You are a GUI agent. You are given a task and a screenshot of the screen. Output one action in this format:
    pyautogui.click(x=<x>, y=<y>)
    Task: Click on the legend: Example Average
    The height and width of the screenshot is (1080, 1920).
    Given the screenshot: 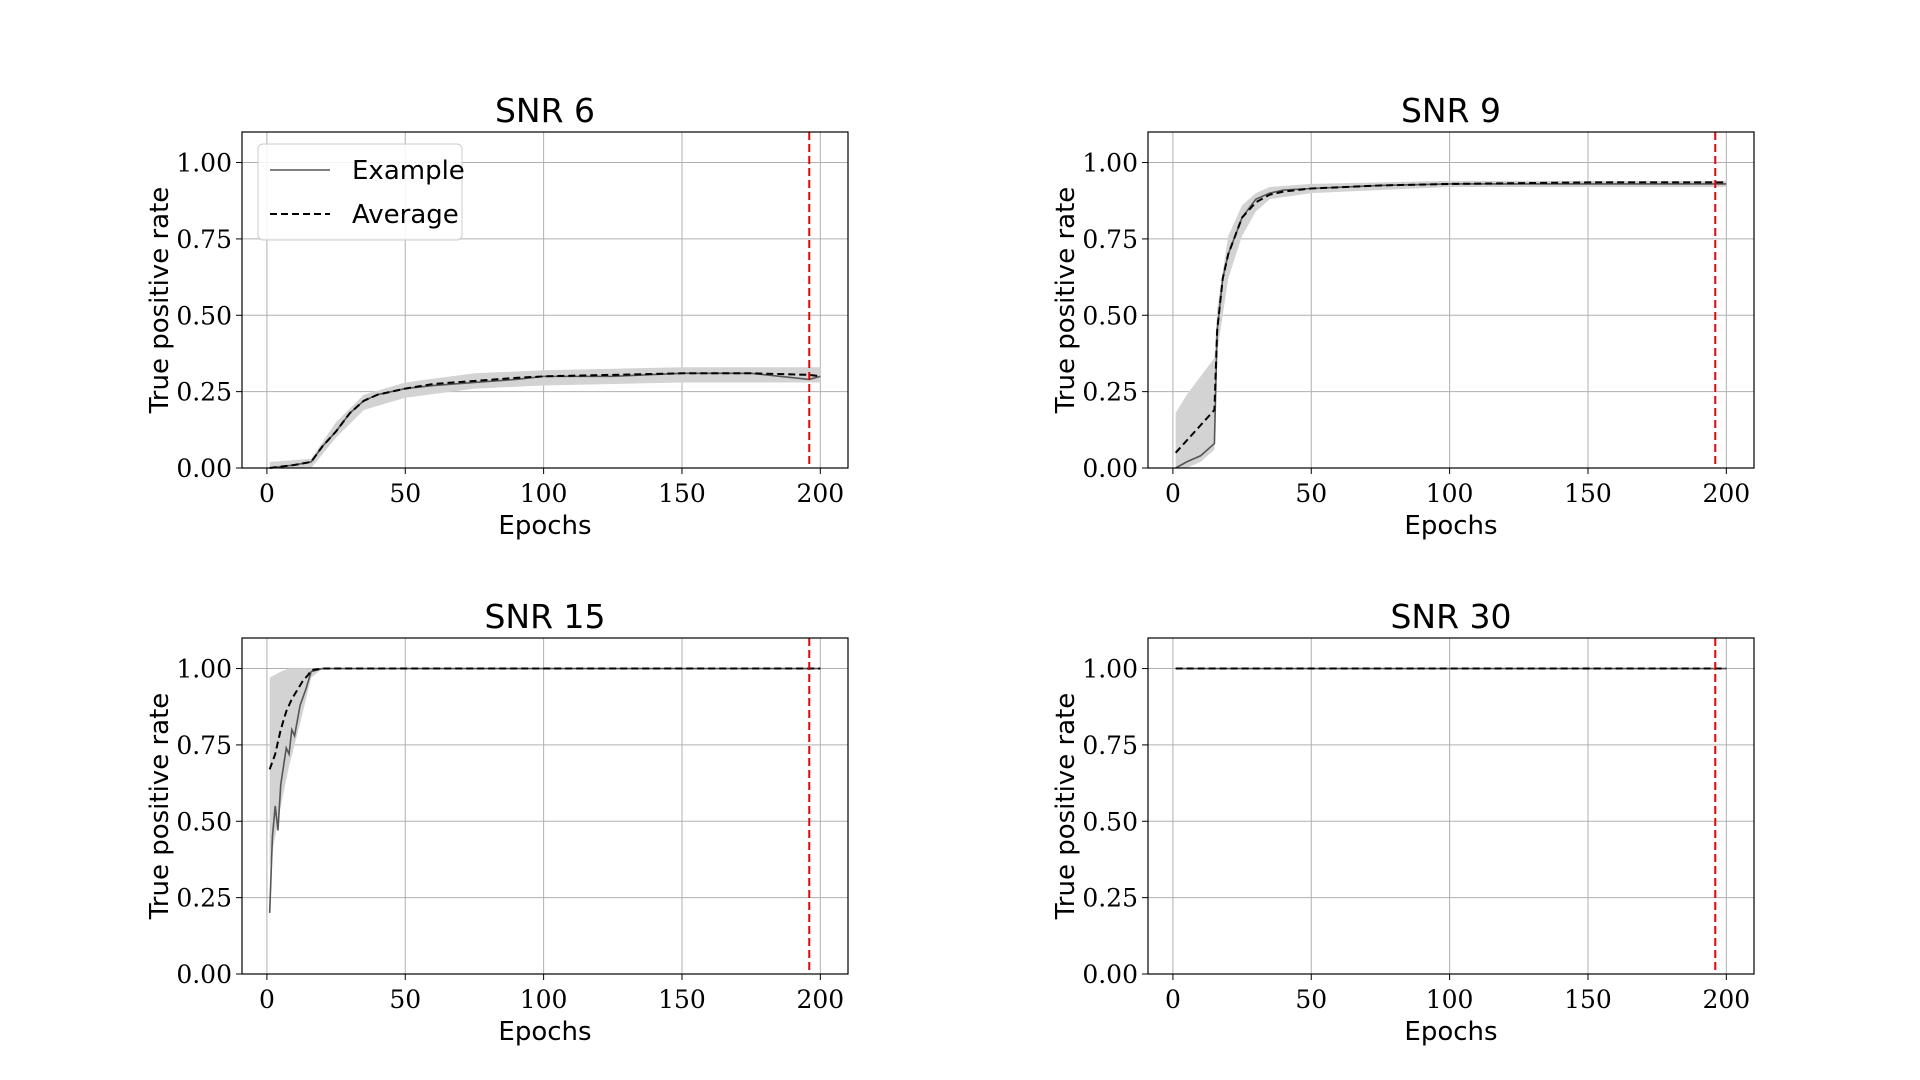 What is the action you would take?
    pyautogui.click(x=361, y=192)
    